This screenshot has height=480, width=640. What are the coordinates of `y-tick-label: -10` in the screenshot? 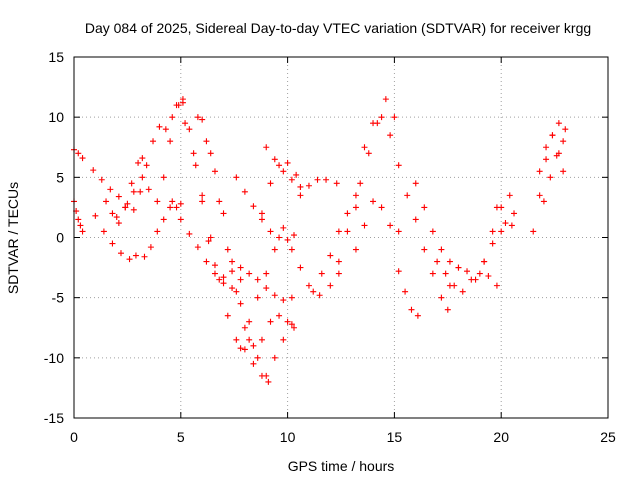 It's located at (54, 358).